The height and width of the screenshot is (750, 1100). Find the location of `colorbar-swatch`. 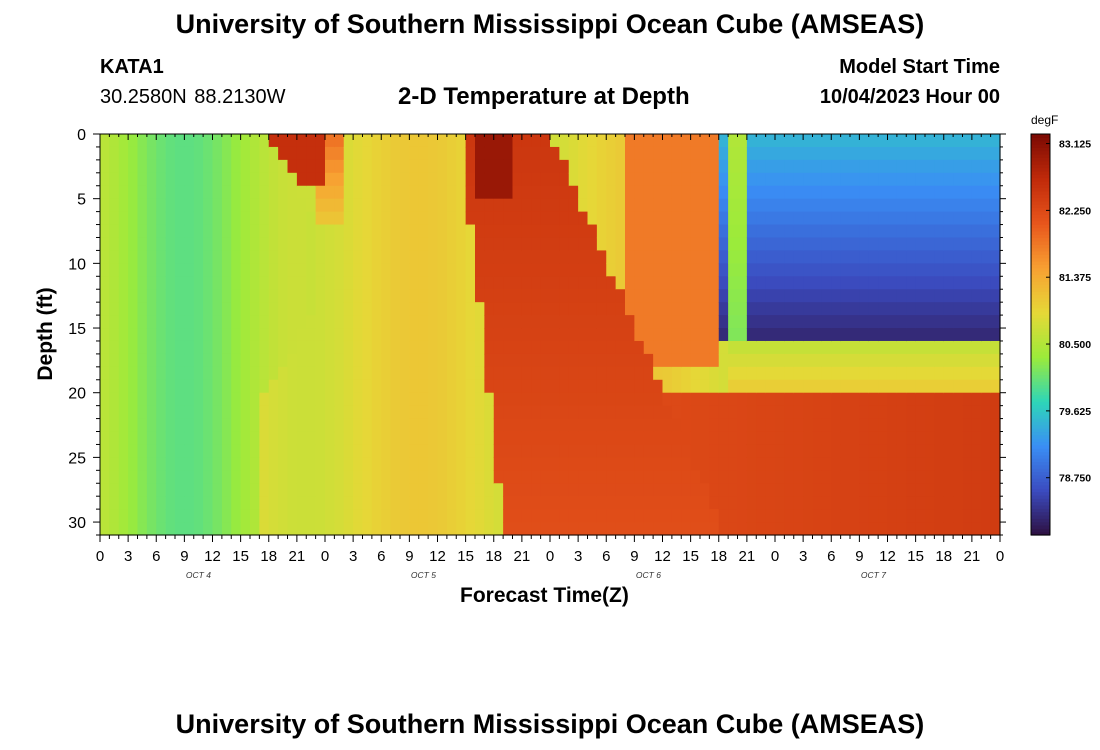

colorbar-swatch is located at coordinates (1040, 222).